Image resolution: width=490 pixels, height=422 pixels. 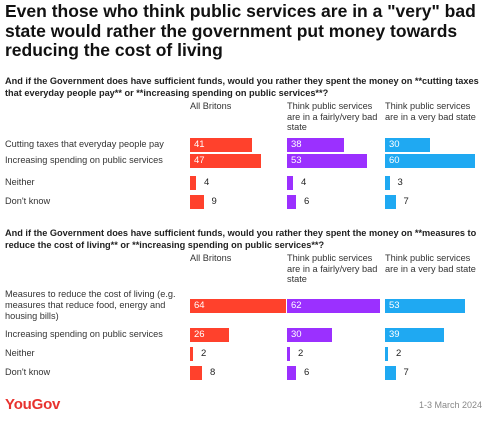 I want to click on fieldwork-date: 1-3 March 2024, so click(x=450, y=405).